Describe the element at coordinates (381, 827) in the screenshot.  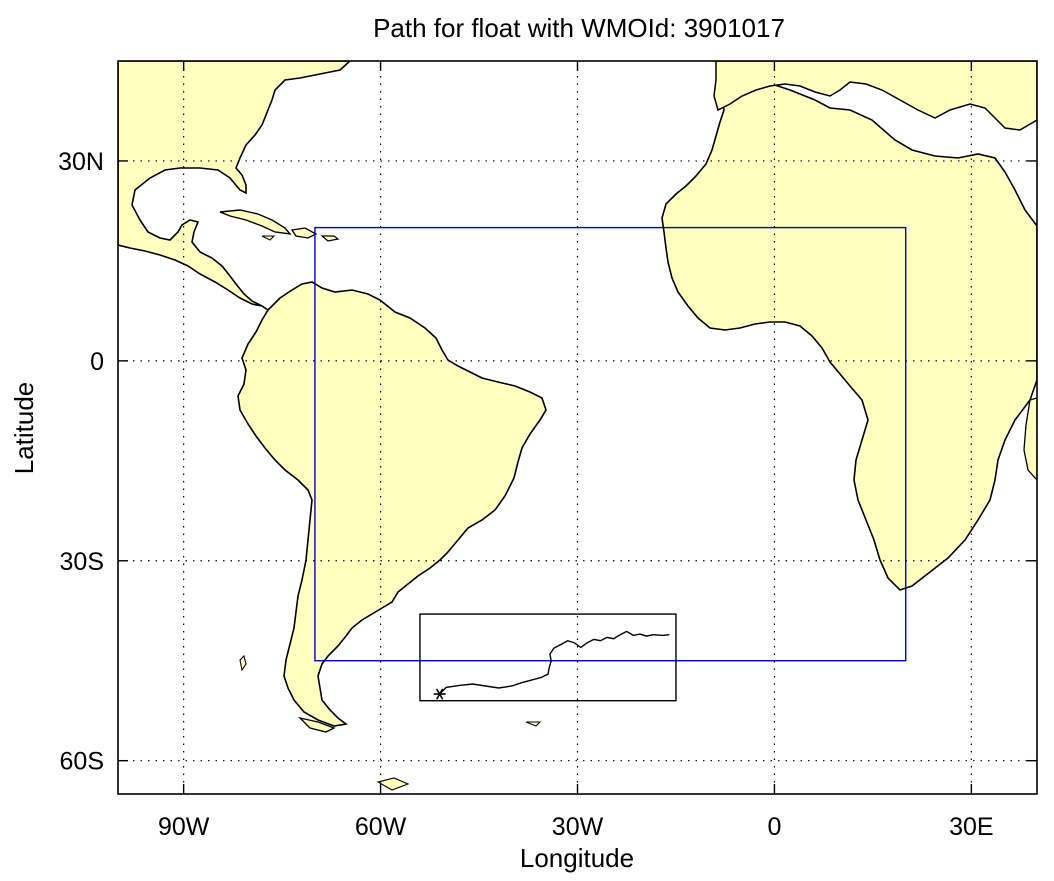
I see `x-tick-label: 60W` at that location.